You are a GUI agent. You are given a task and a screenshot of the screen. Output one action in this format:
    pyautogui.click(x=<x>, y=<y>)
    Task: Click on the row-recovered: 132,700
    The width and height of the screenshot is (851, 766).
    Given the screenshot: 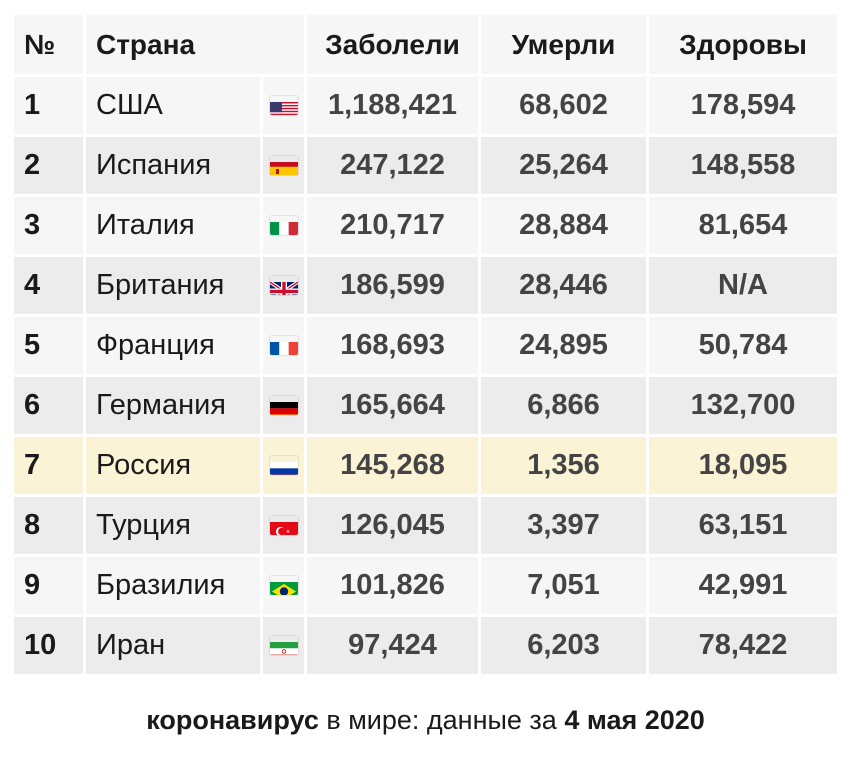 What is the action you would take?
    pyautogui.click(x=744, y=407)
    